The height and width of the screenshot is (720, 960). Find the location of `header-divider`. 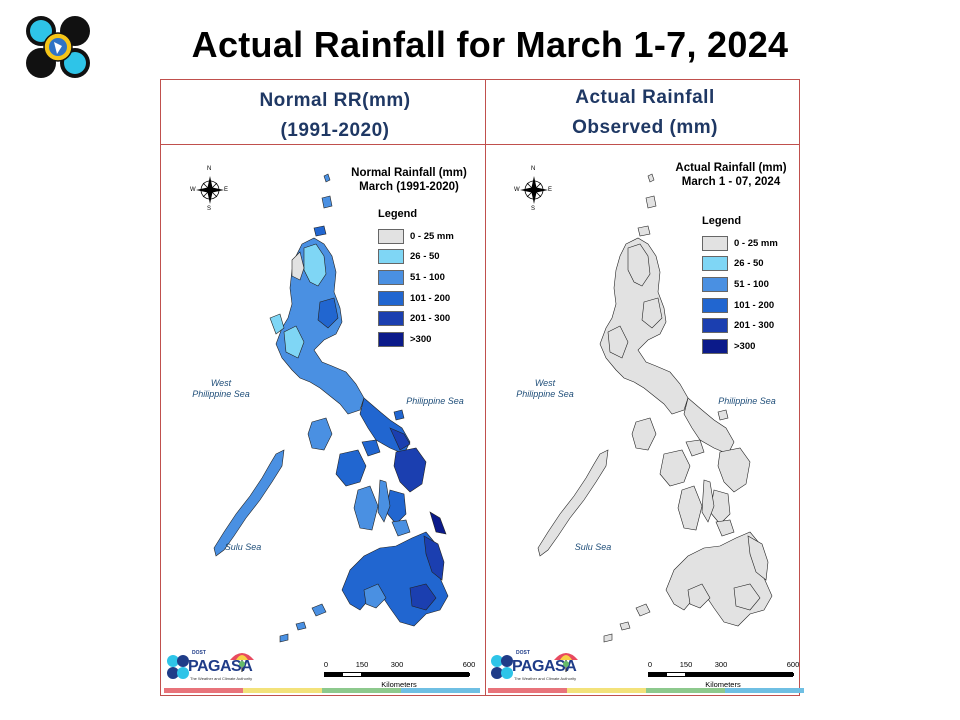

header-divider is located at coordinates (480, 144).